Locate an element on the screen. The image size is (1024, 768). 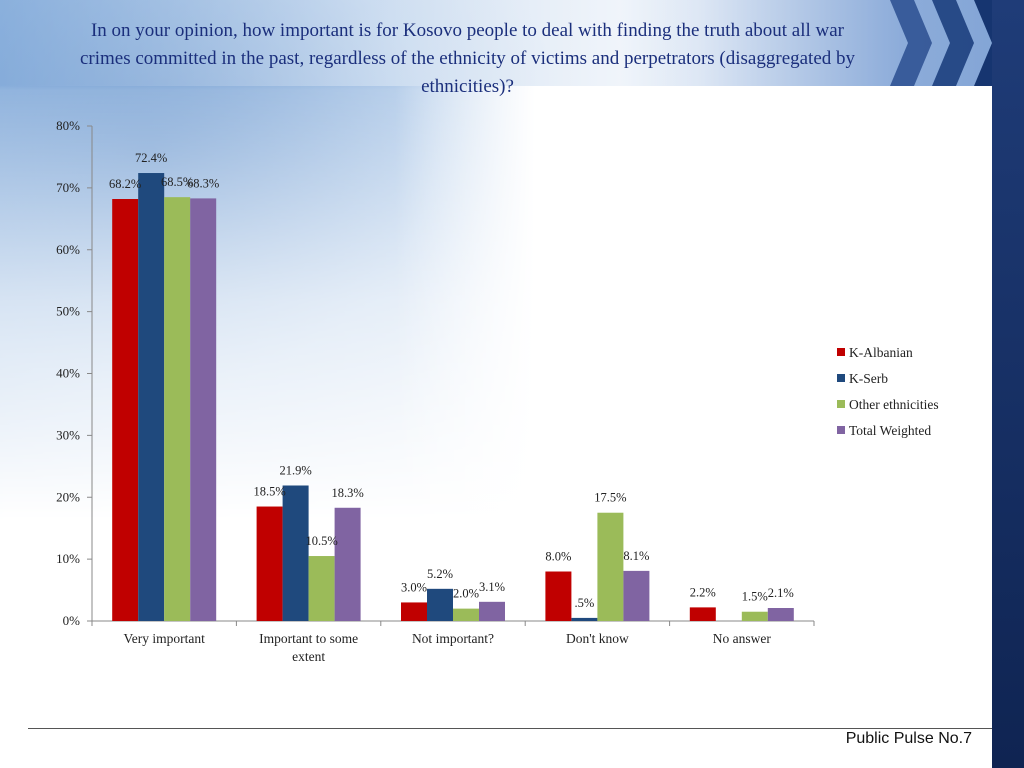
y-tick-label: 70% is located at coordinates (68, 187).